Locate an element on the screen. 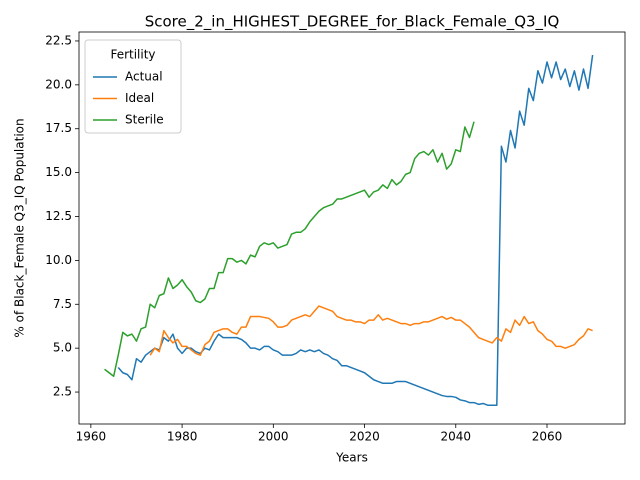 Image resolution: width=640 pixels, height=480 pixels. y-axis-label: % of Black_Female Q3_IQ Population is located at coordinates (20, 227).